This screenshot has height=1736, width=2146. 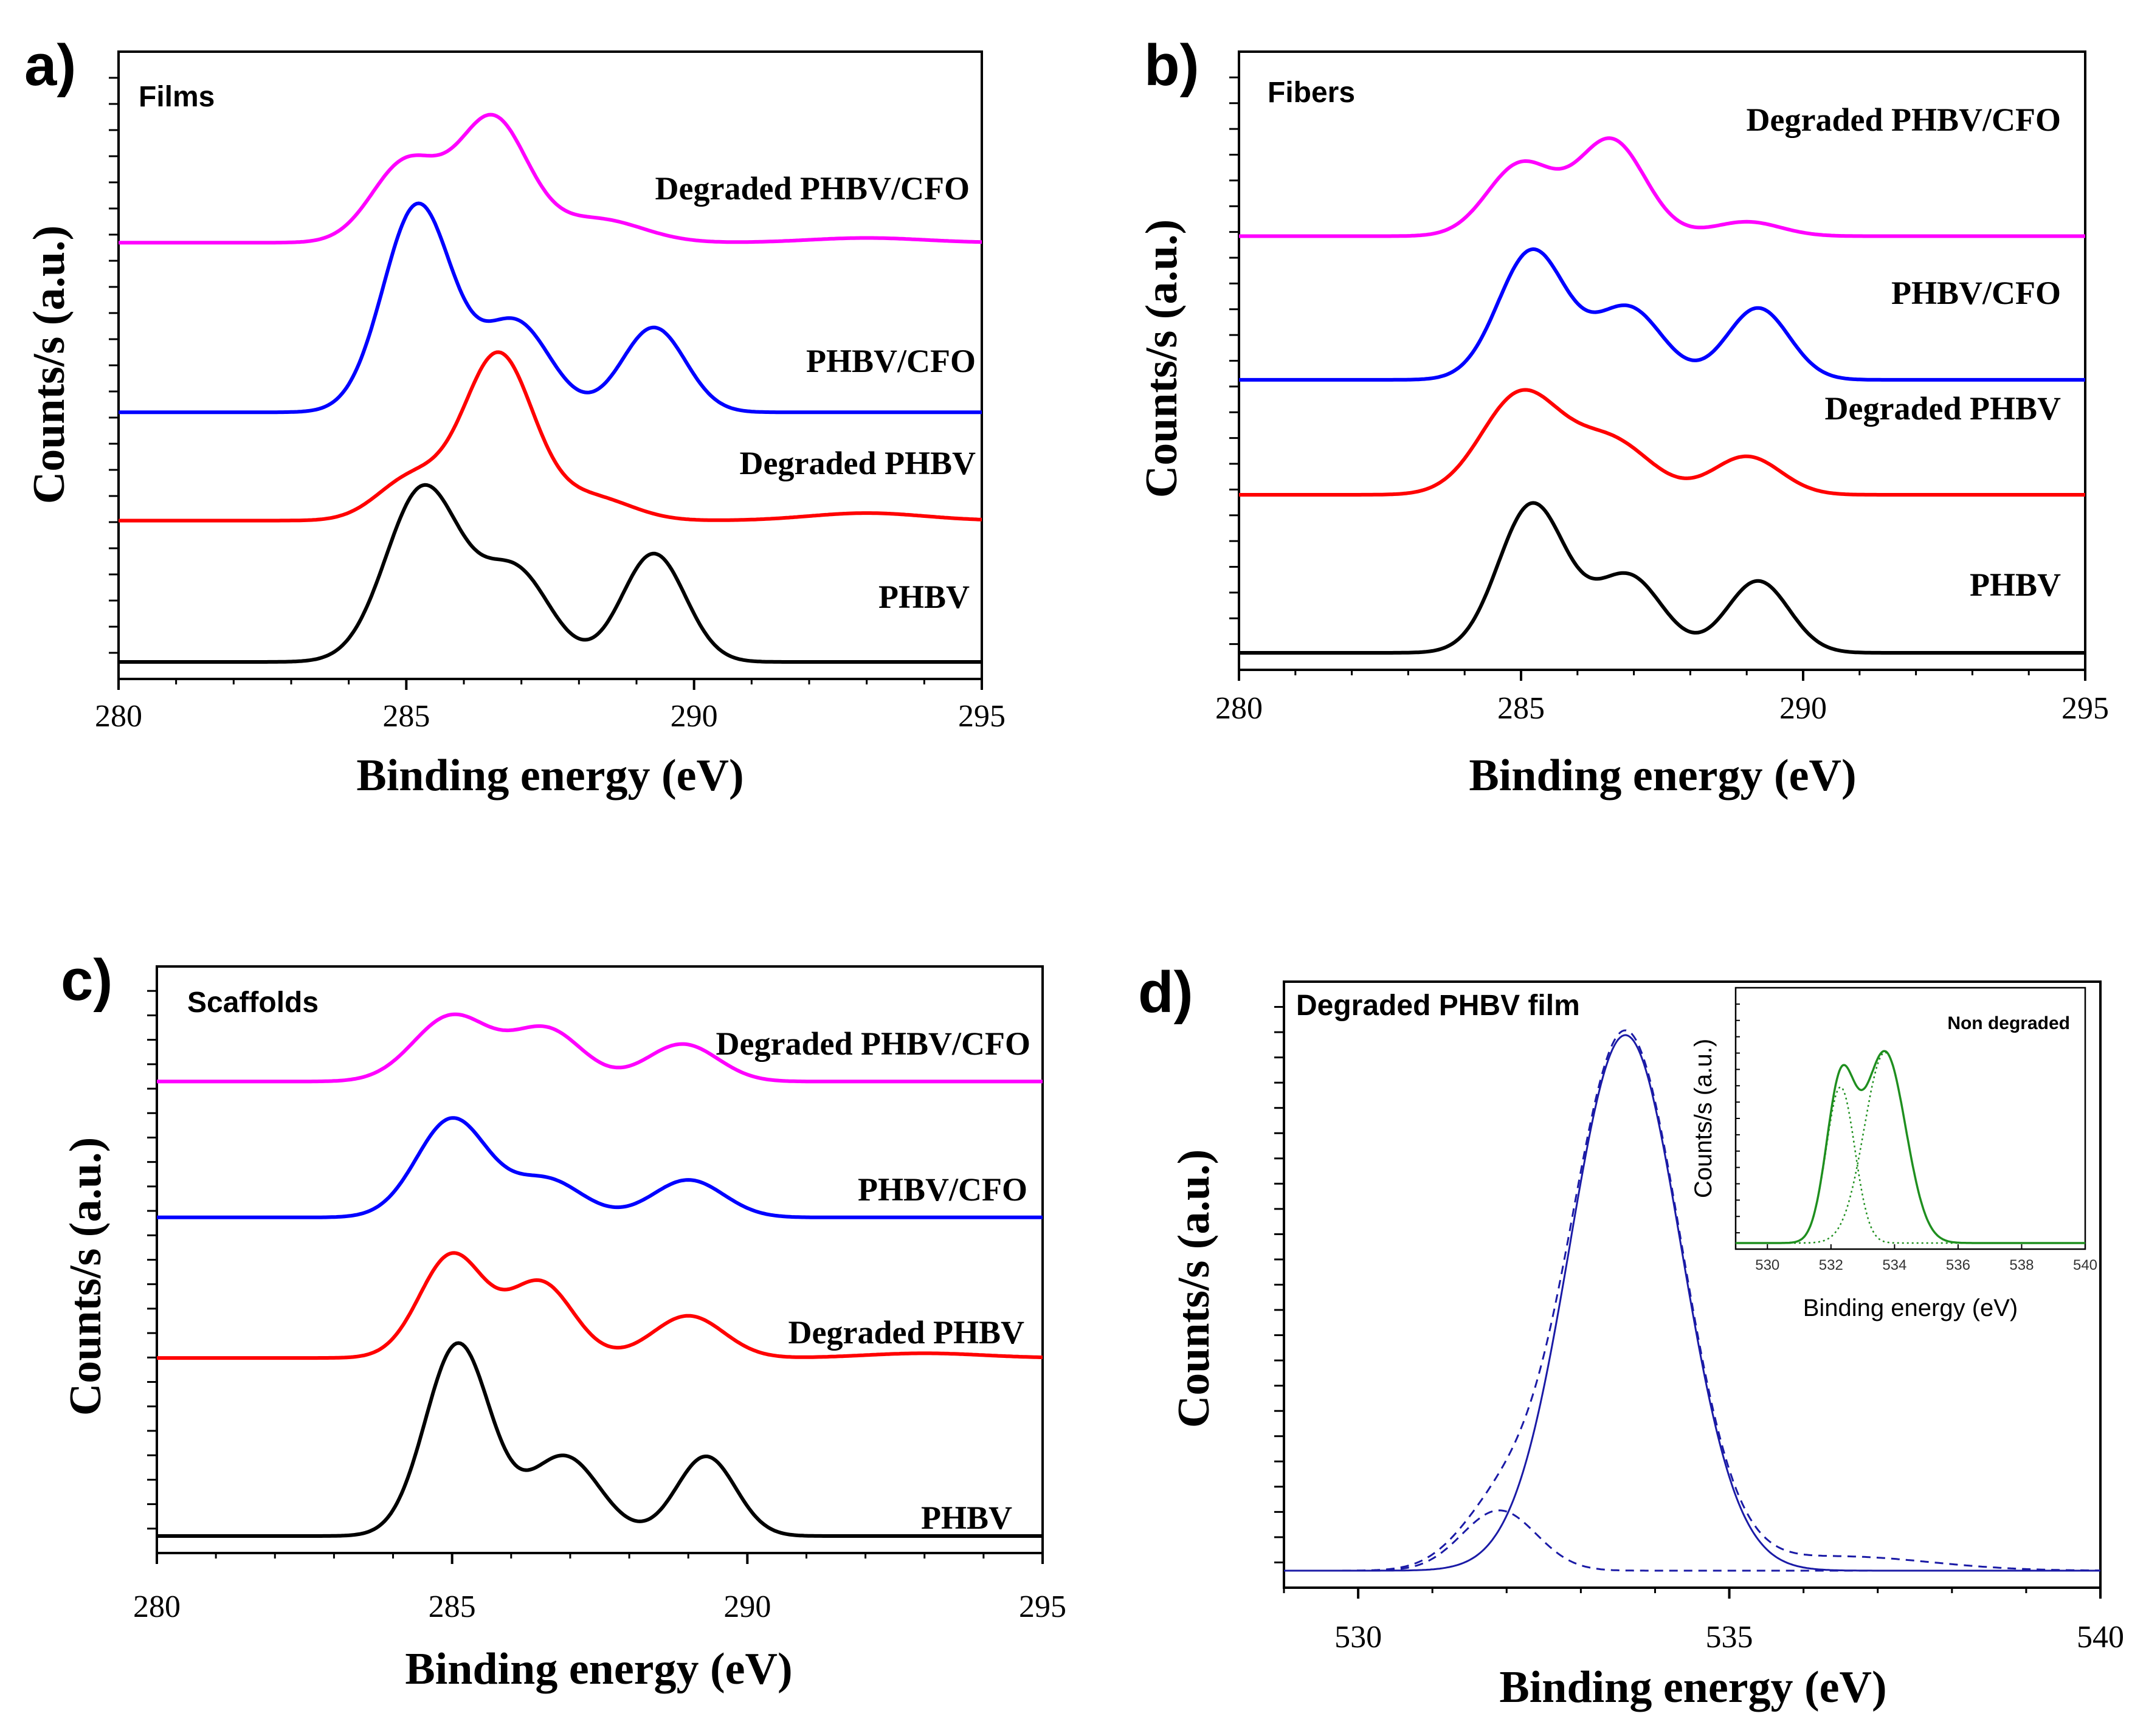 What do you see at coordinates (1730, 1637) in the screenshot?
I see `x-tick-label: 535` at bounding box center [1730, 1637].